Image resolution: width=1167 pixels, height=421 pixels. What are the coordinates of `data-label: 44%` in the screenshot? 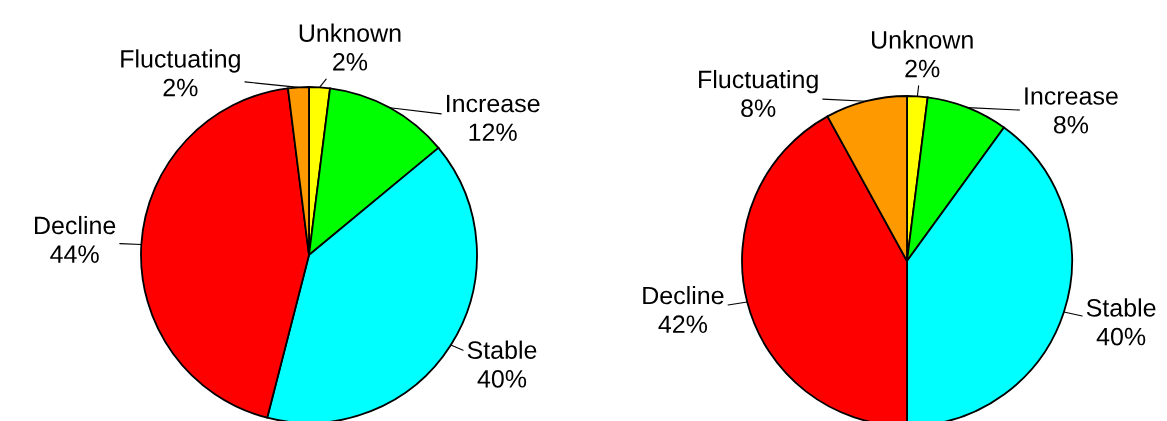 It's located at (74, 254).